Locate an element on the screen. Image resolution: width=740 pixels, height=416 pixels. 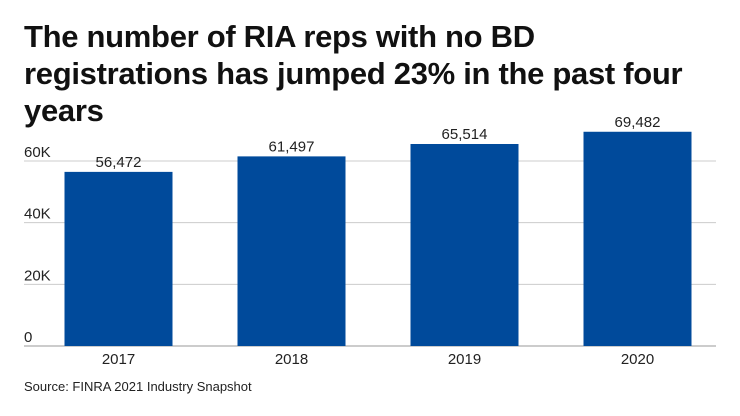
data-label: 69,482 is located at coordinates (638, 122).